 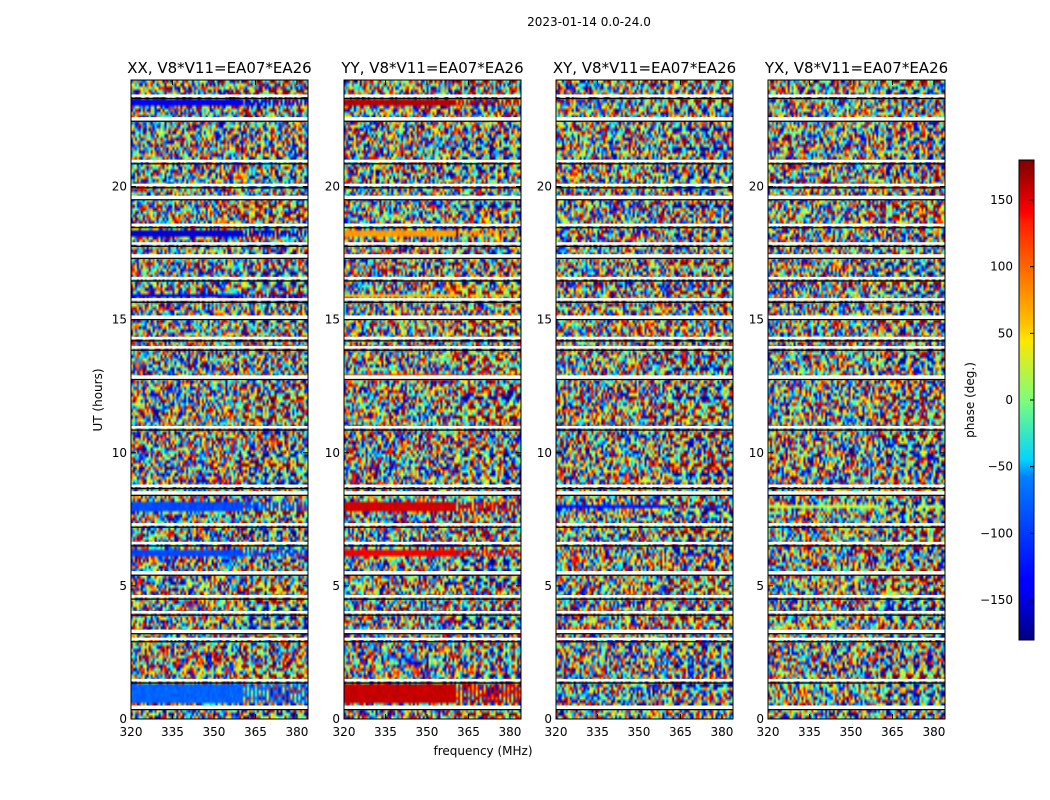 I want to click on y-tick-label: 20, so click(x=756, y=187).